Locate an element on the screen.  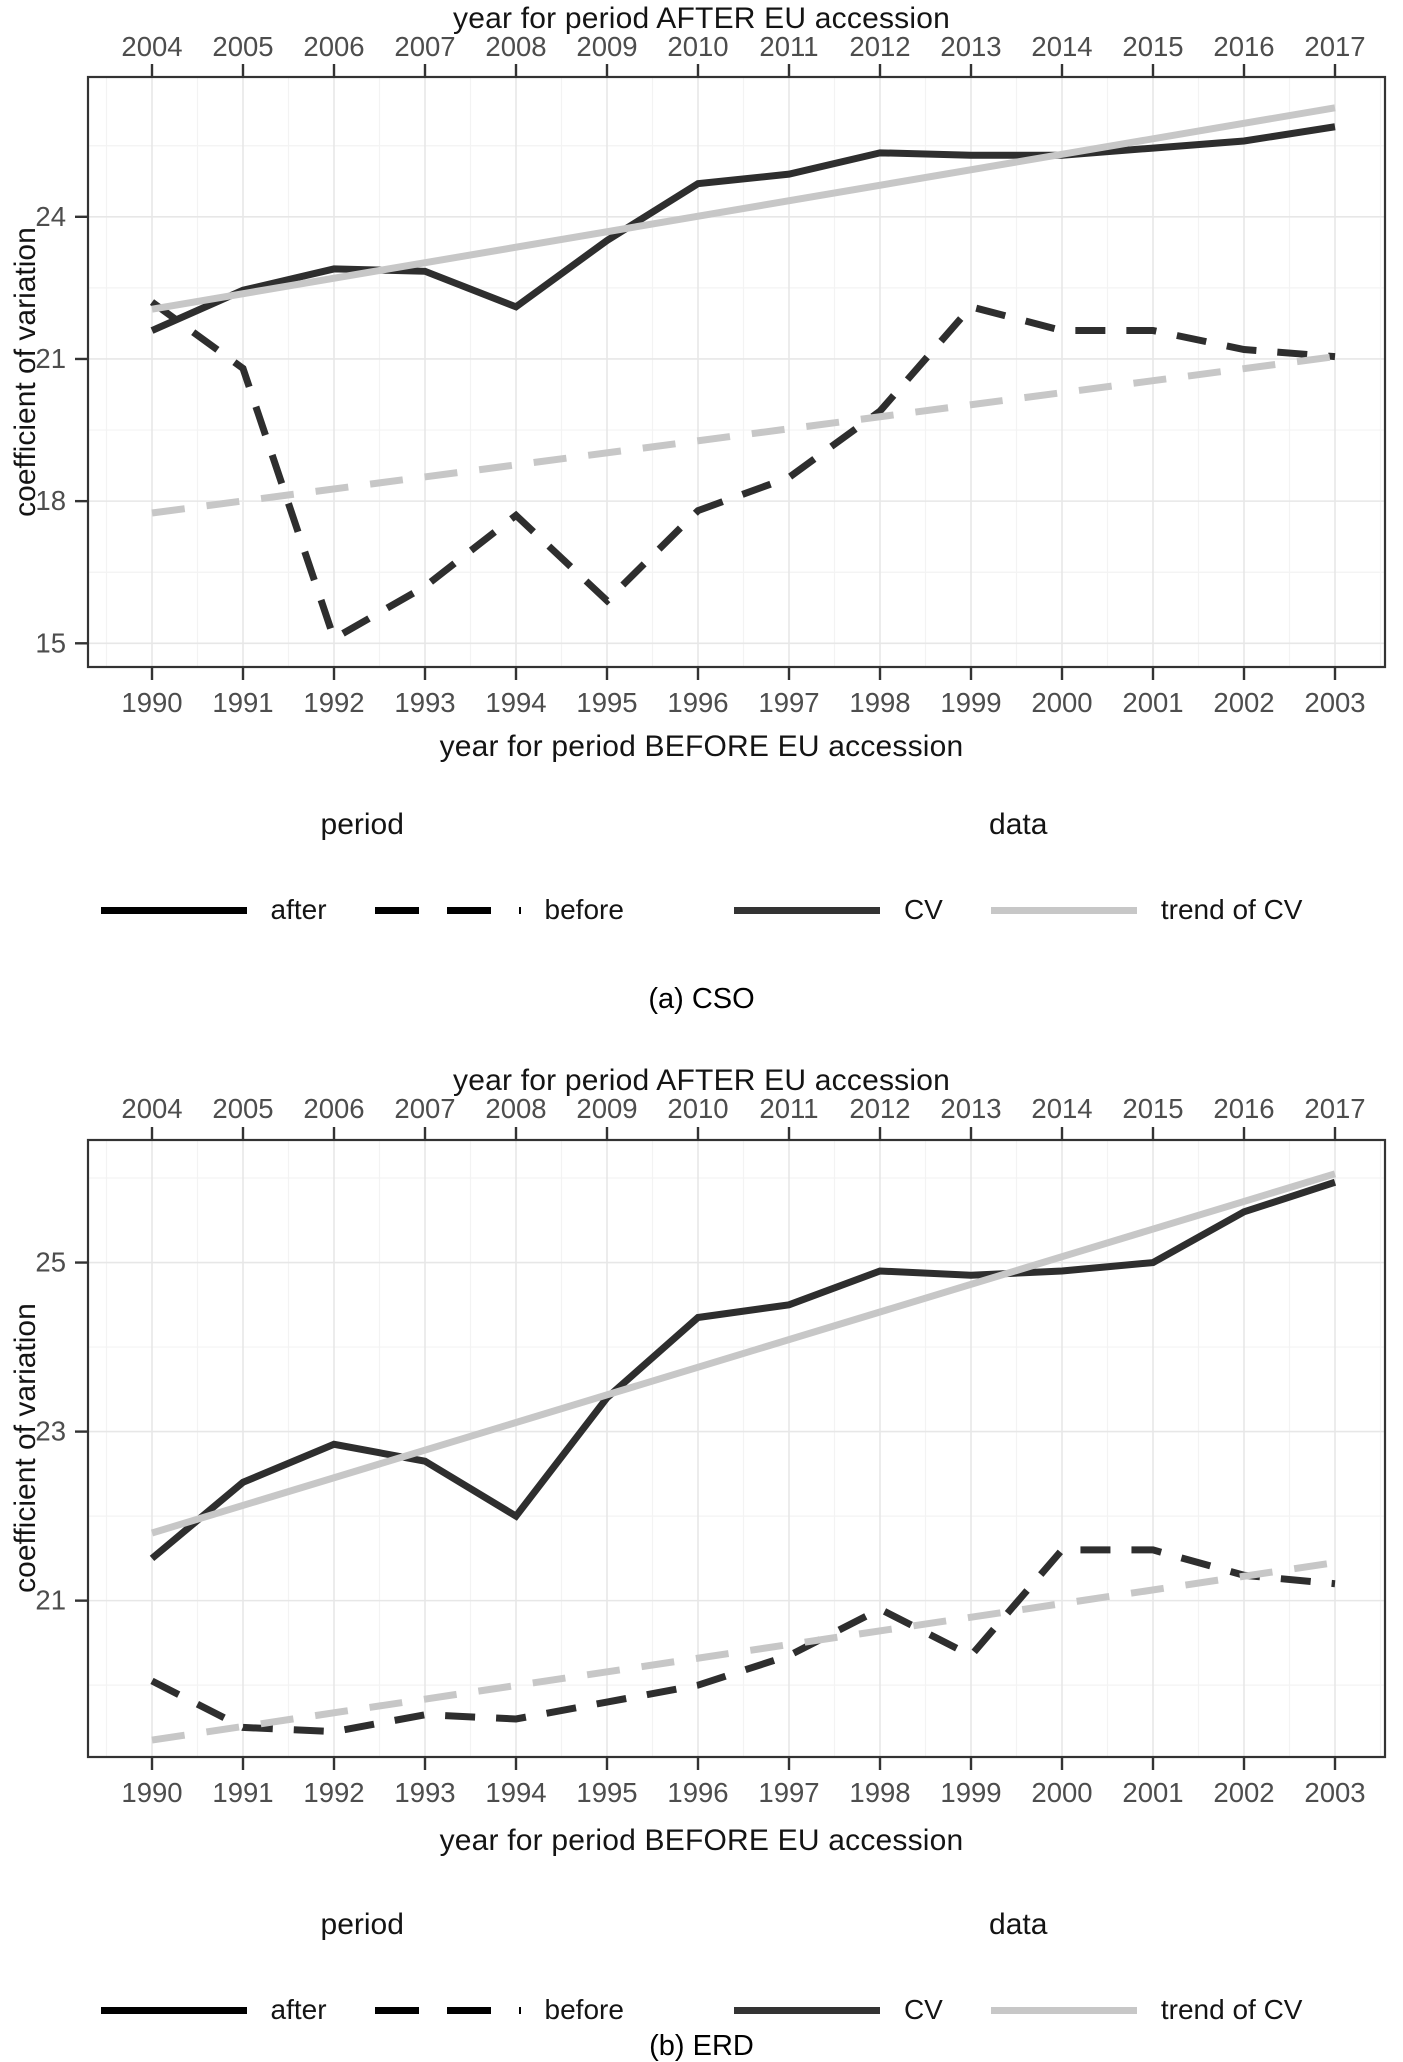
bottom-axis-title-a: year for period BEFORE EU accession is located at coordinates (701, 746).